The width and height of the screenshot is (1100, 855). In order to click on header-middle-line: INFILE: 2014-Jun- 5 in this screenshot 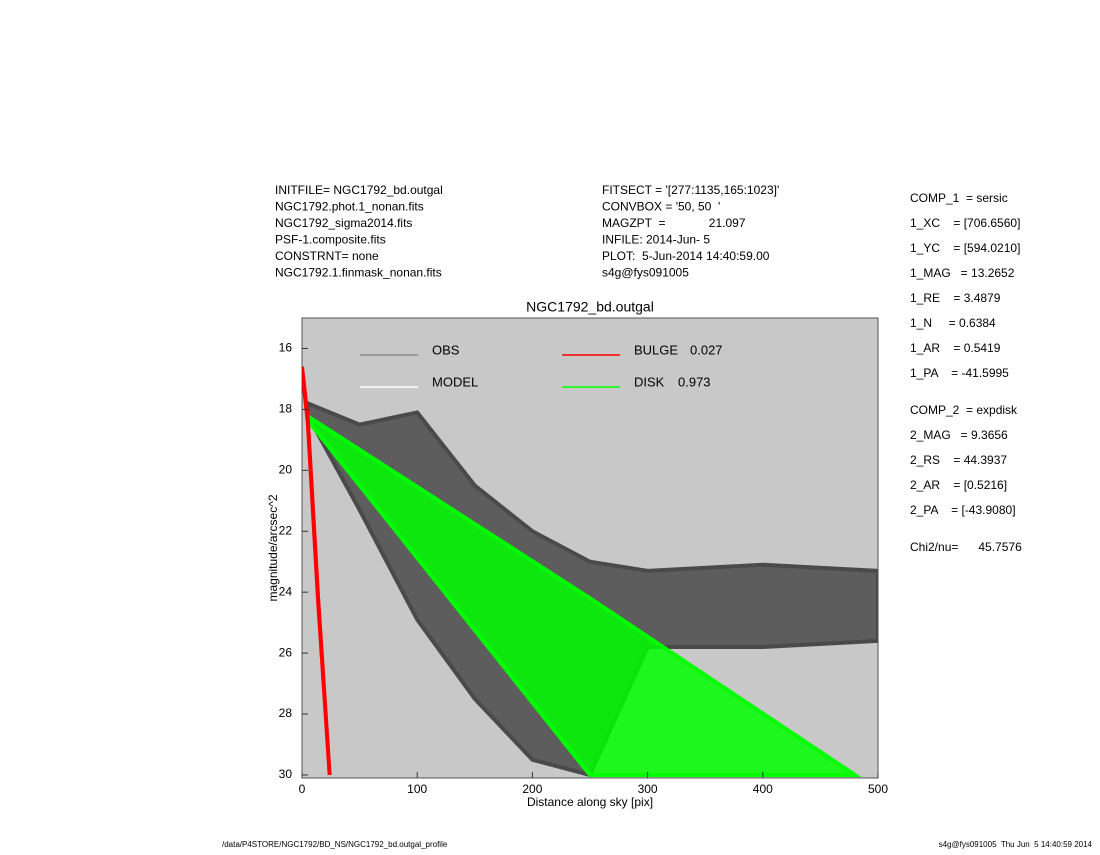, I will do `click(656, 240)`.